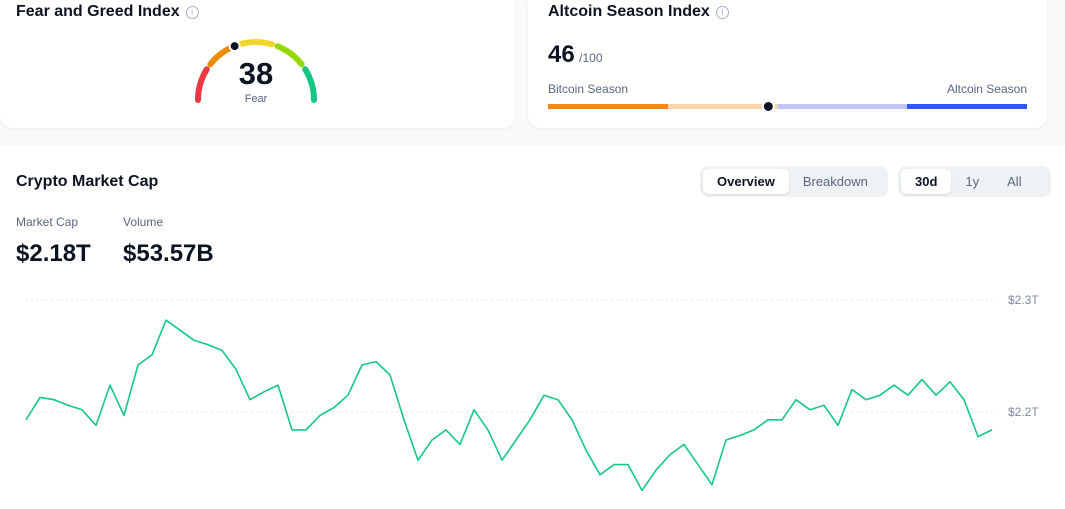  What do you see at coordinates (47, 222) in the screenshot?
I see `stat-label: Market Cap` at bounding box center [47, 222].